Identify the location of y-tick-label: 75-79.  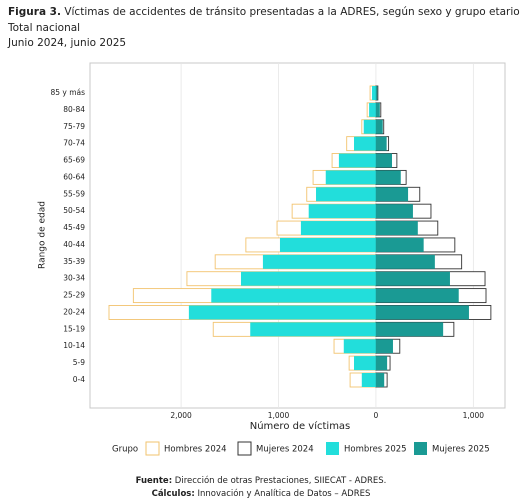
(74, 126).